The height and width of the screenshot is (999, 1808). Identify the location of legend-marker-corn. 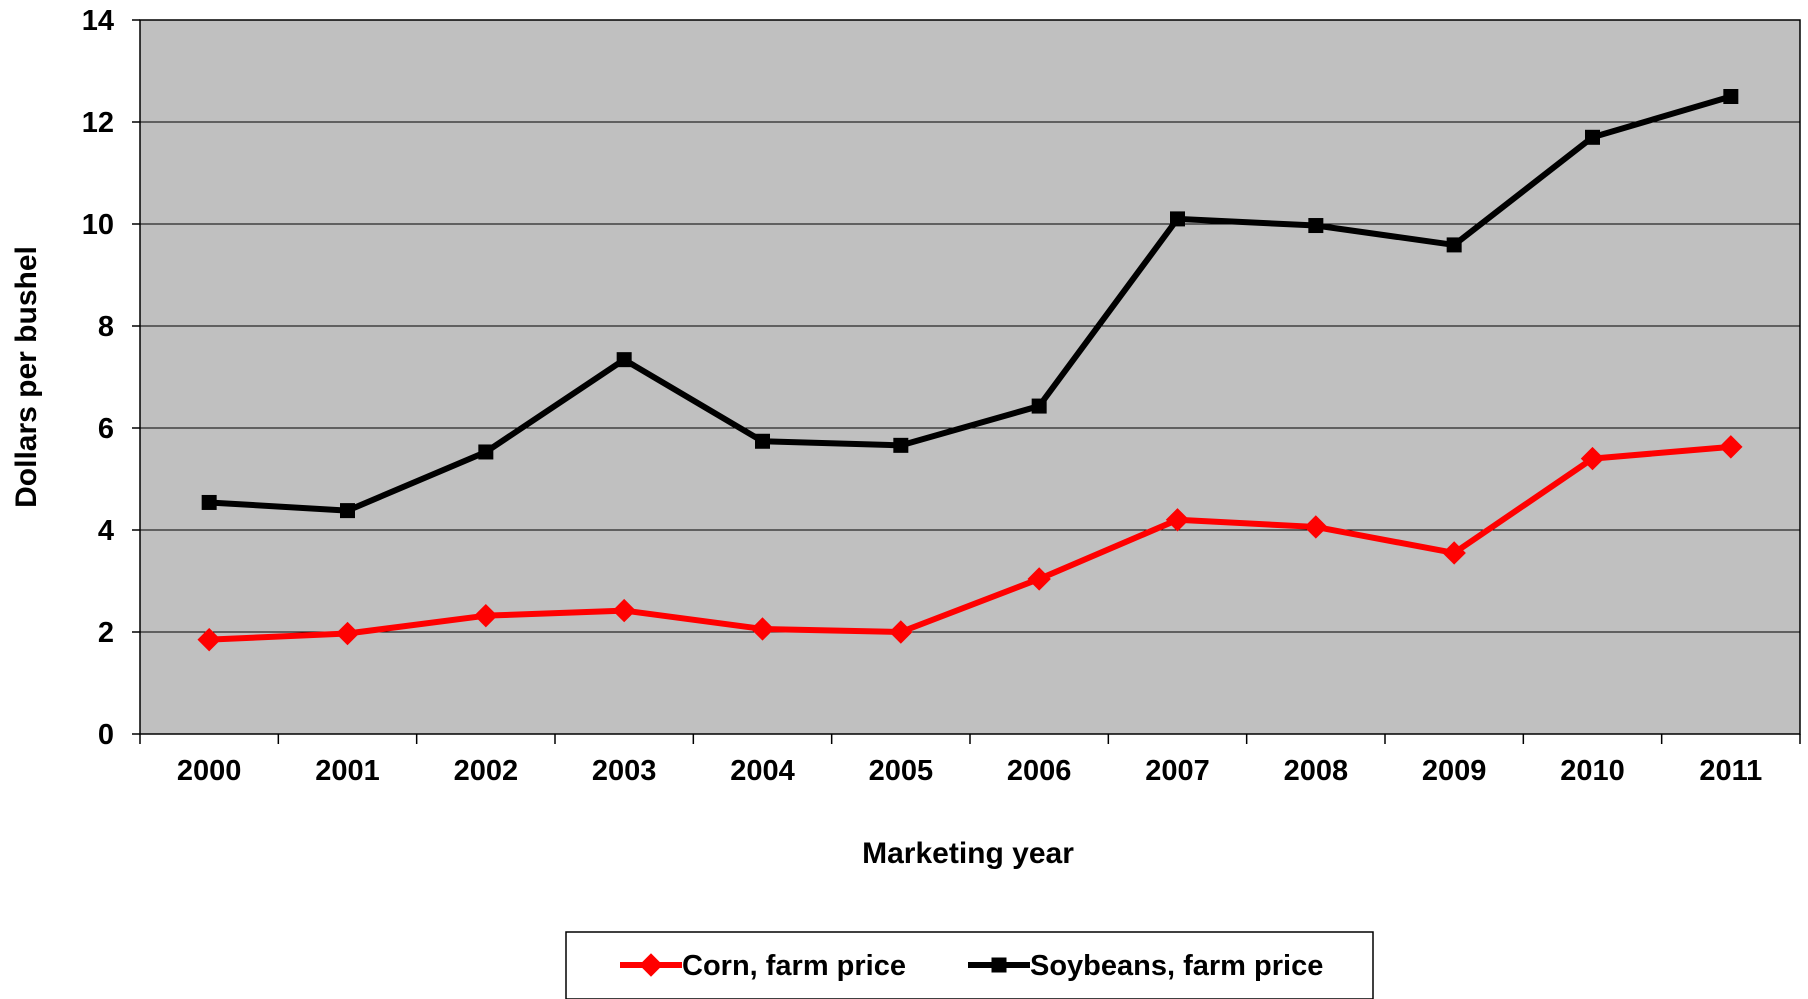
(651, 965).